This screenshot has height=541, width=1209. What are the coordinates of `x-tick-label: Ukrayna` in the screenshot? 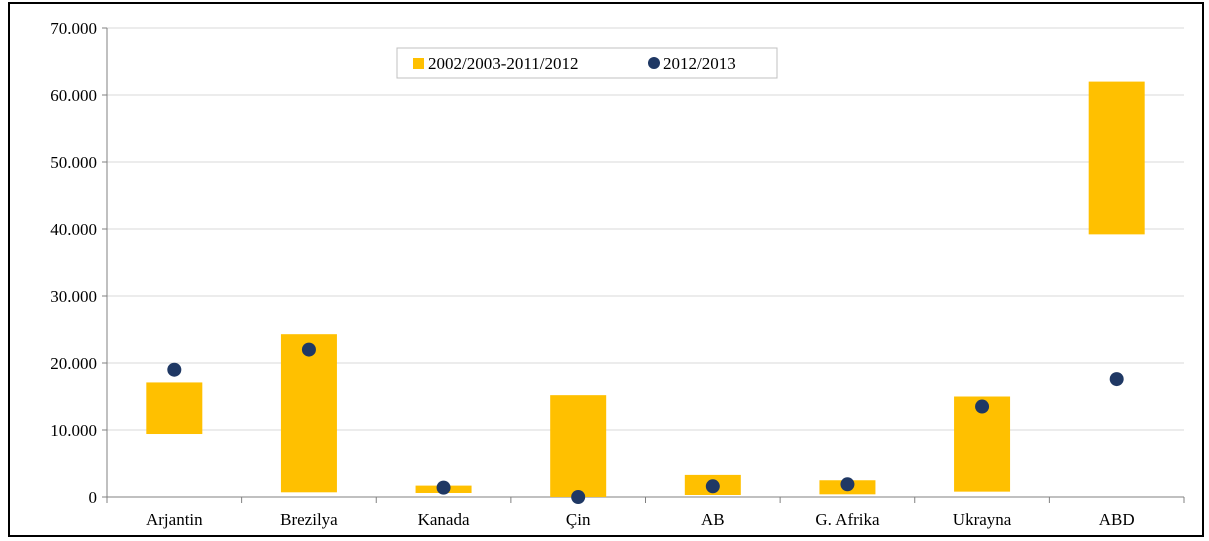 It's located at (982, 519).